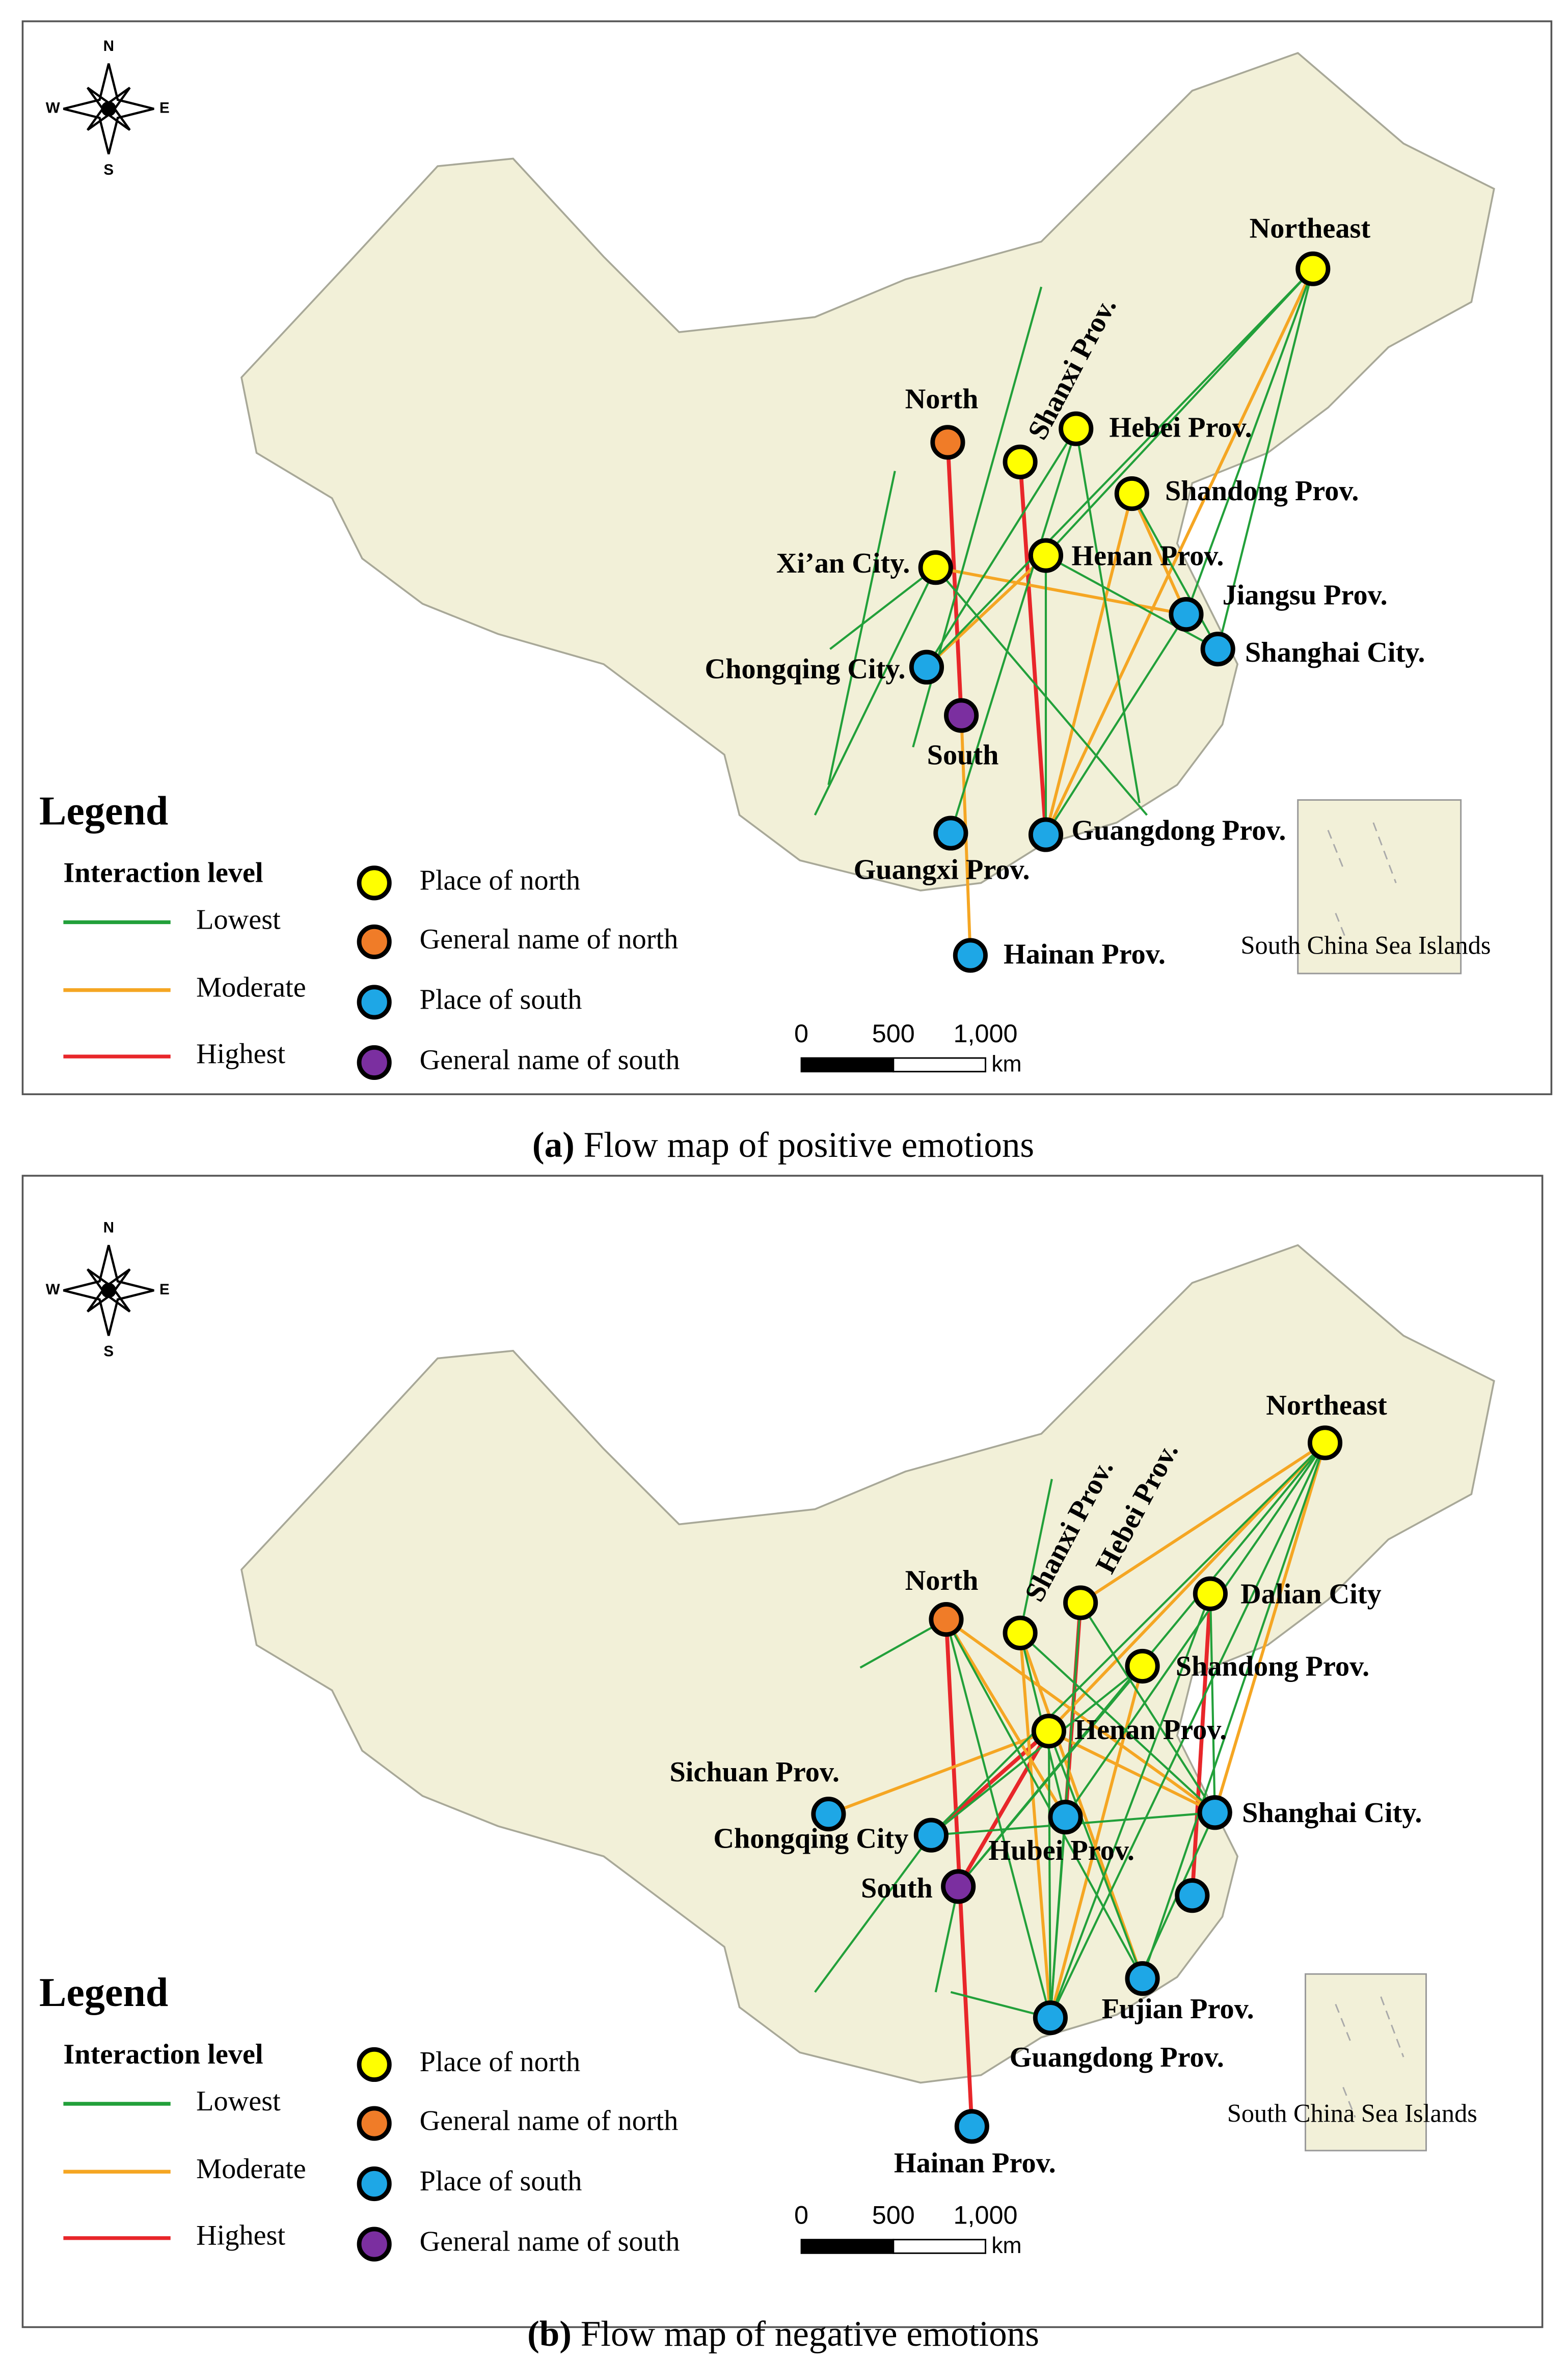 Image resolution: width=1568 pixels, height=2359 pixels. What do you see at coordinates (1310, 229) in the screenshot?
I see `place-label: Northeast` at bounding box center [1310, 229].